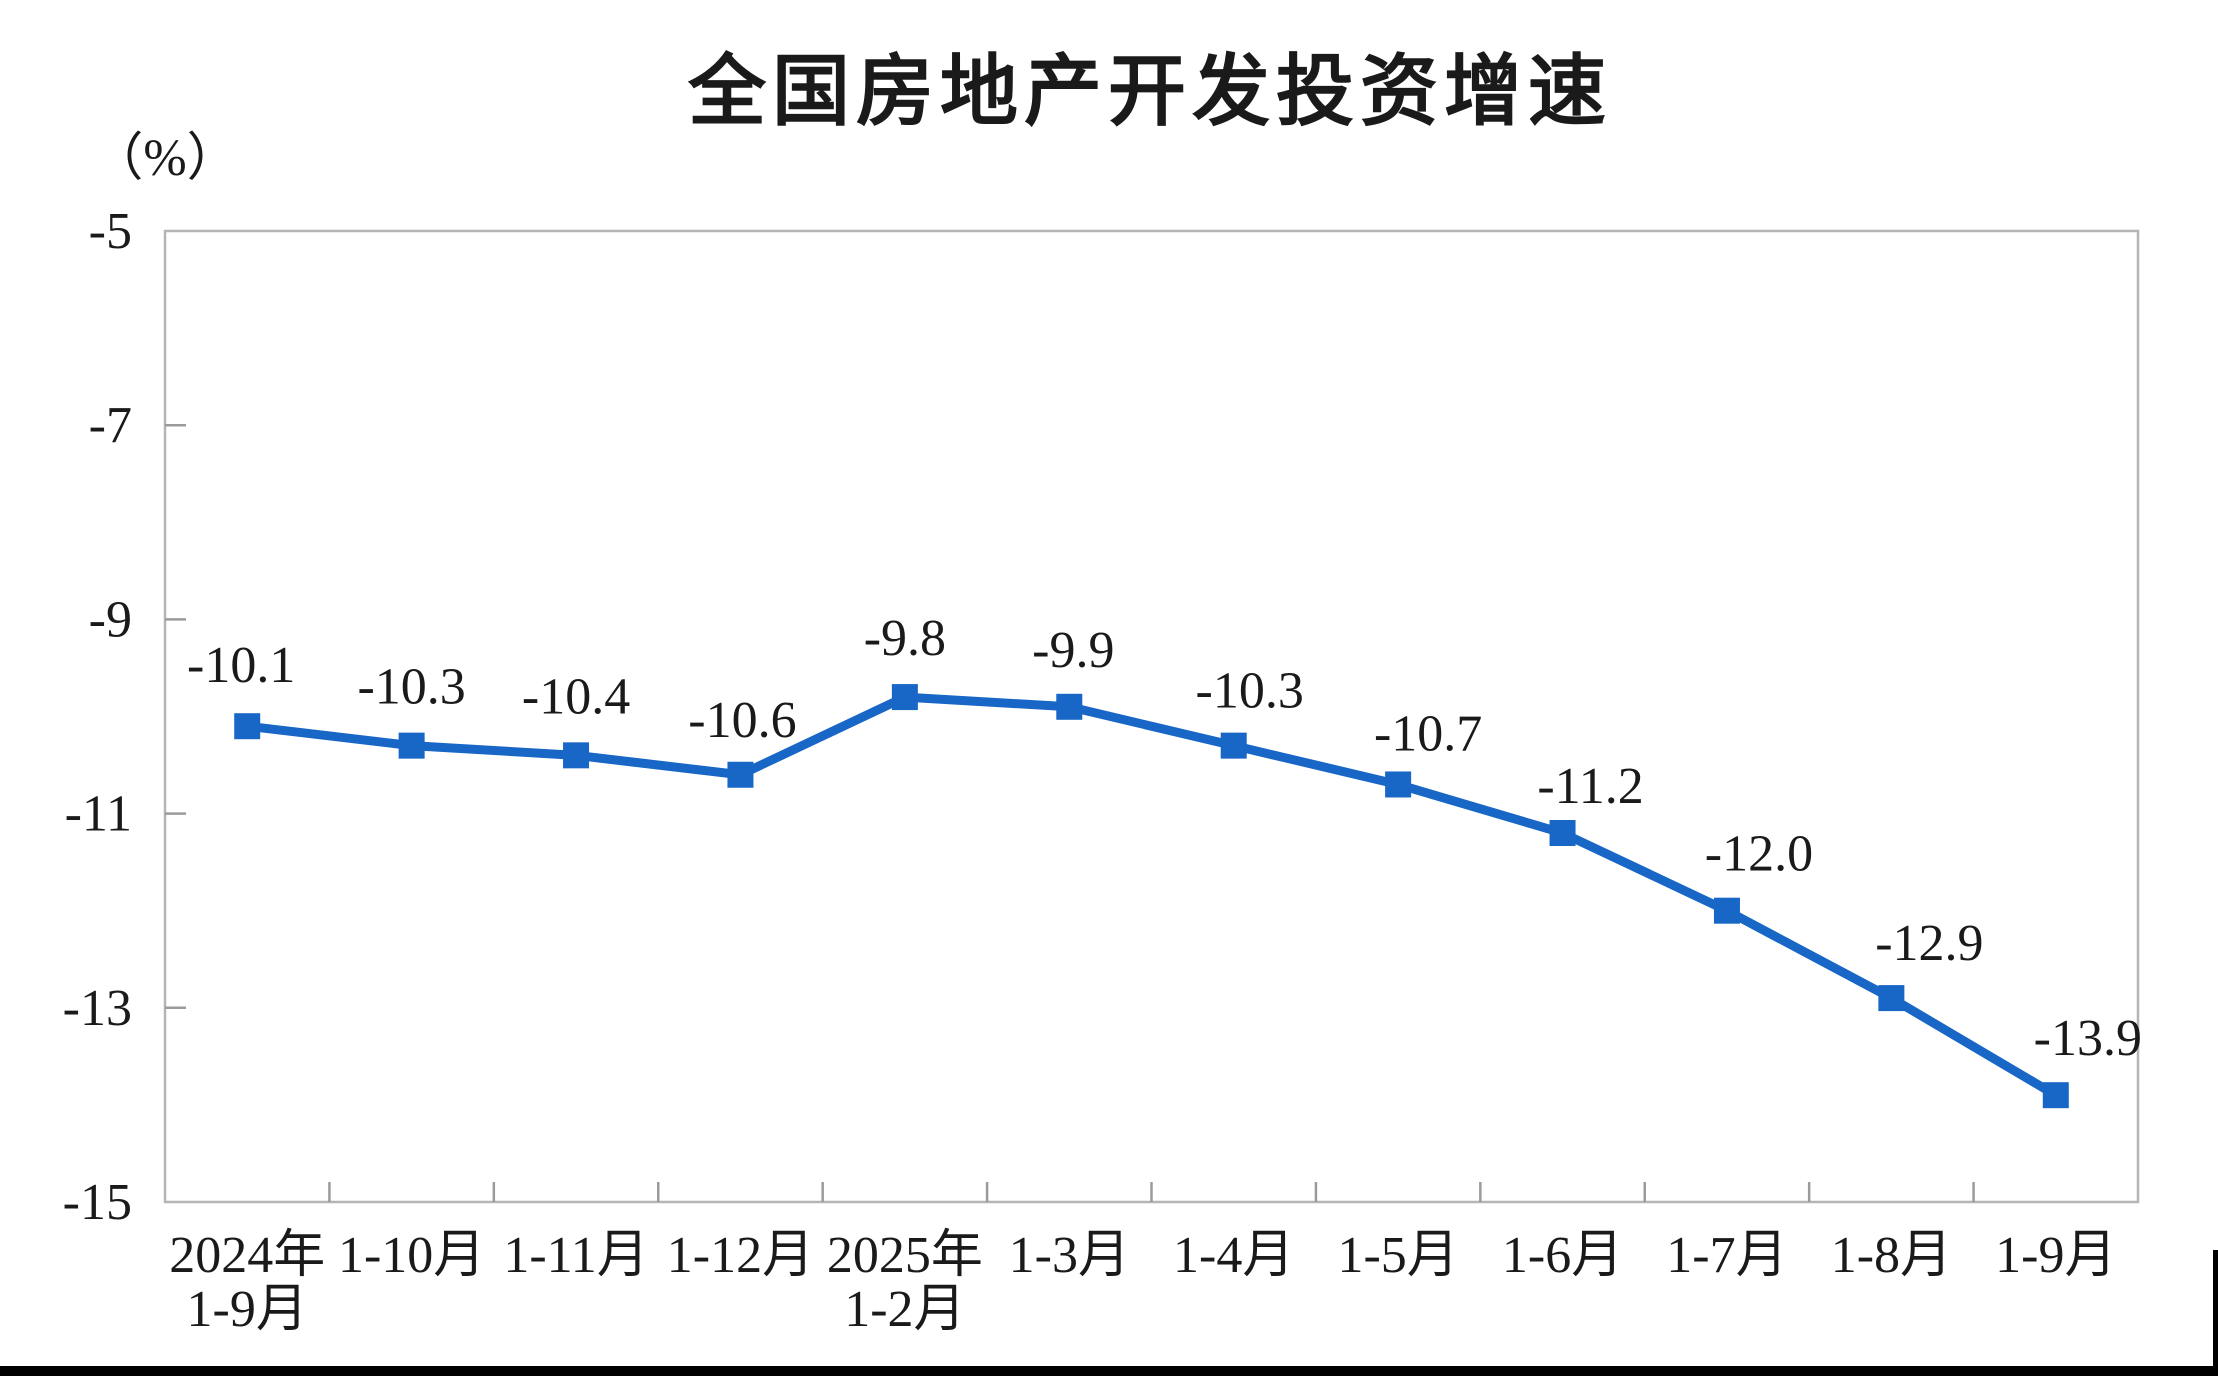 The width and height of the screenshot is (2218, 1376). I want to click on data-point-label: -11.2, so click(1590, 786).